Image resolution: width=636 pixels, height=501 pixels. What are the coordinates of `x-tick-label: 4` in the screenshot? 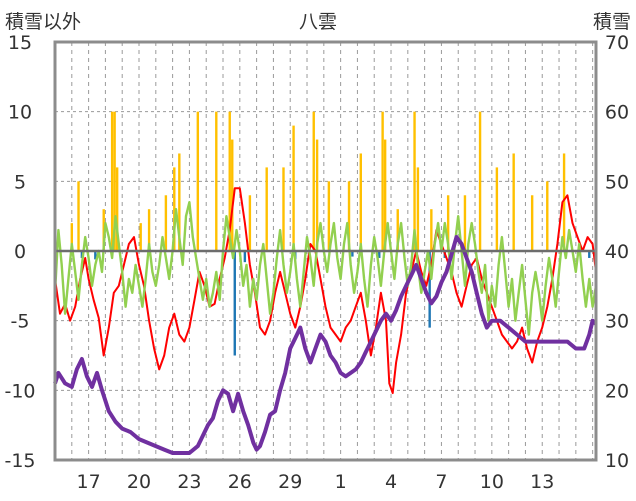 It's located at (391, 482).